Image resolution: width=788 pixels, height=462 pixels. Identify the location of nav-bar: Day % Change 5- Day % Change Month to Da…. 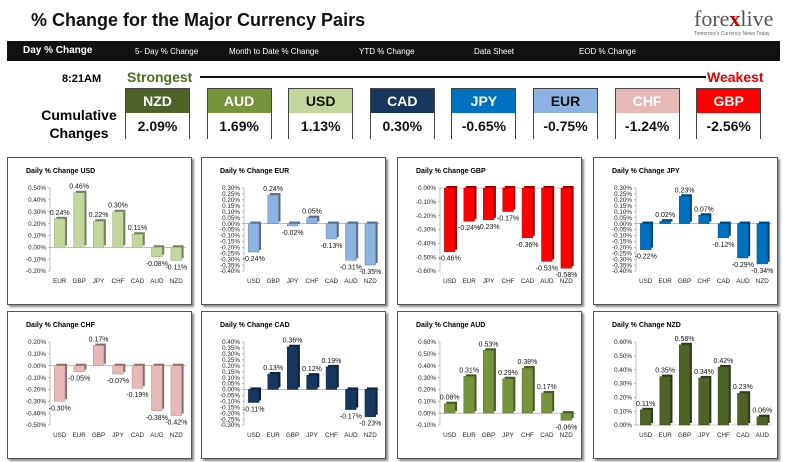
(393, 51).